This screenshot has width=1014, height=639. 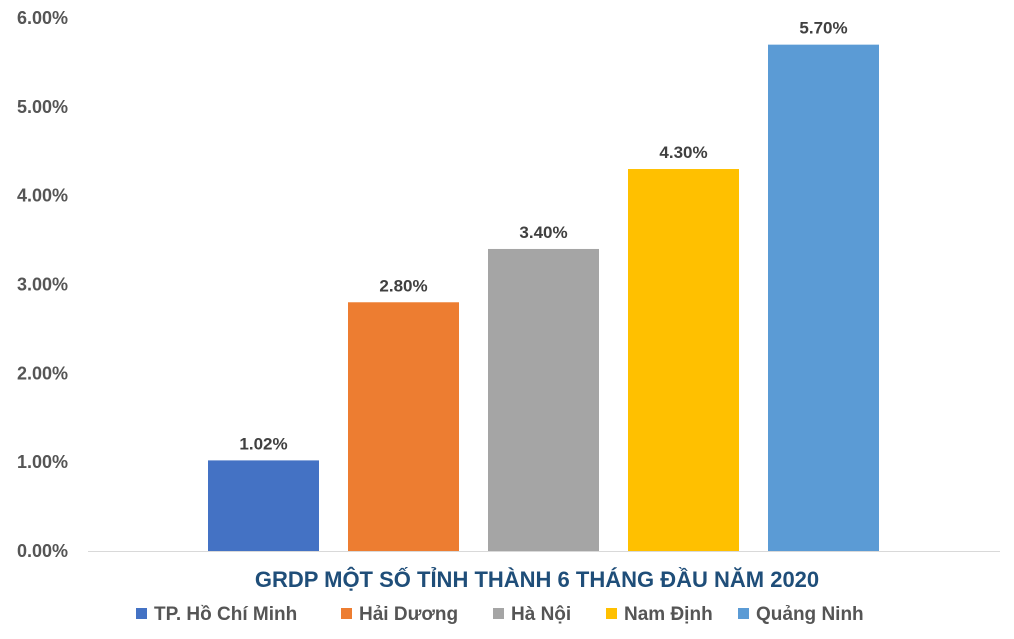 I want to click on data-label: 2.80%, so click(x=403, y=285).